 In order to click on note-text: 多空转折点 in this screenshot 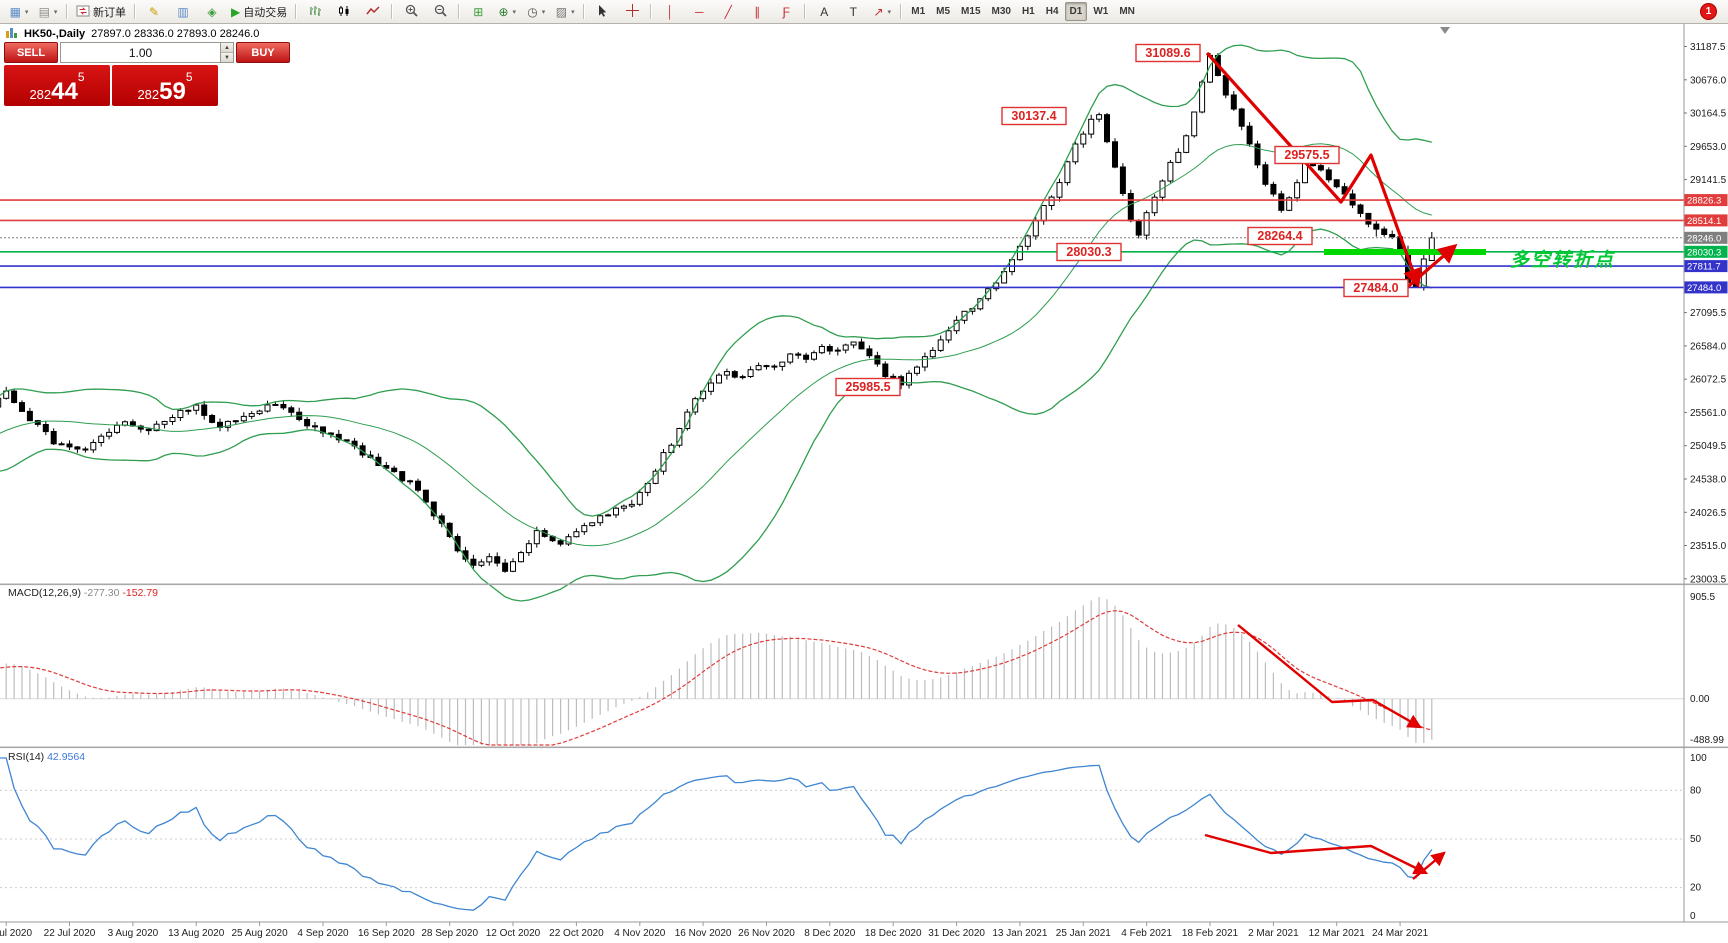, I will do `click(1563, 260)`.